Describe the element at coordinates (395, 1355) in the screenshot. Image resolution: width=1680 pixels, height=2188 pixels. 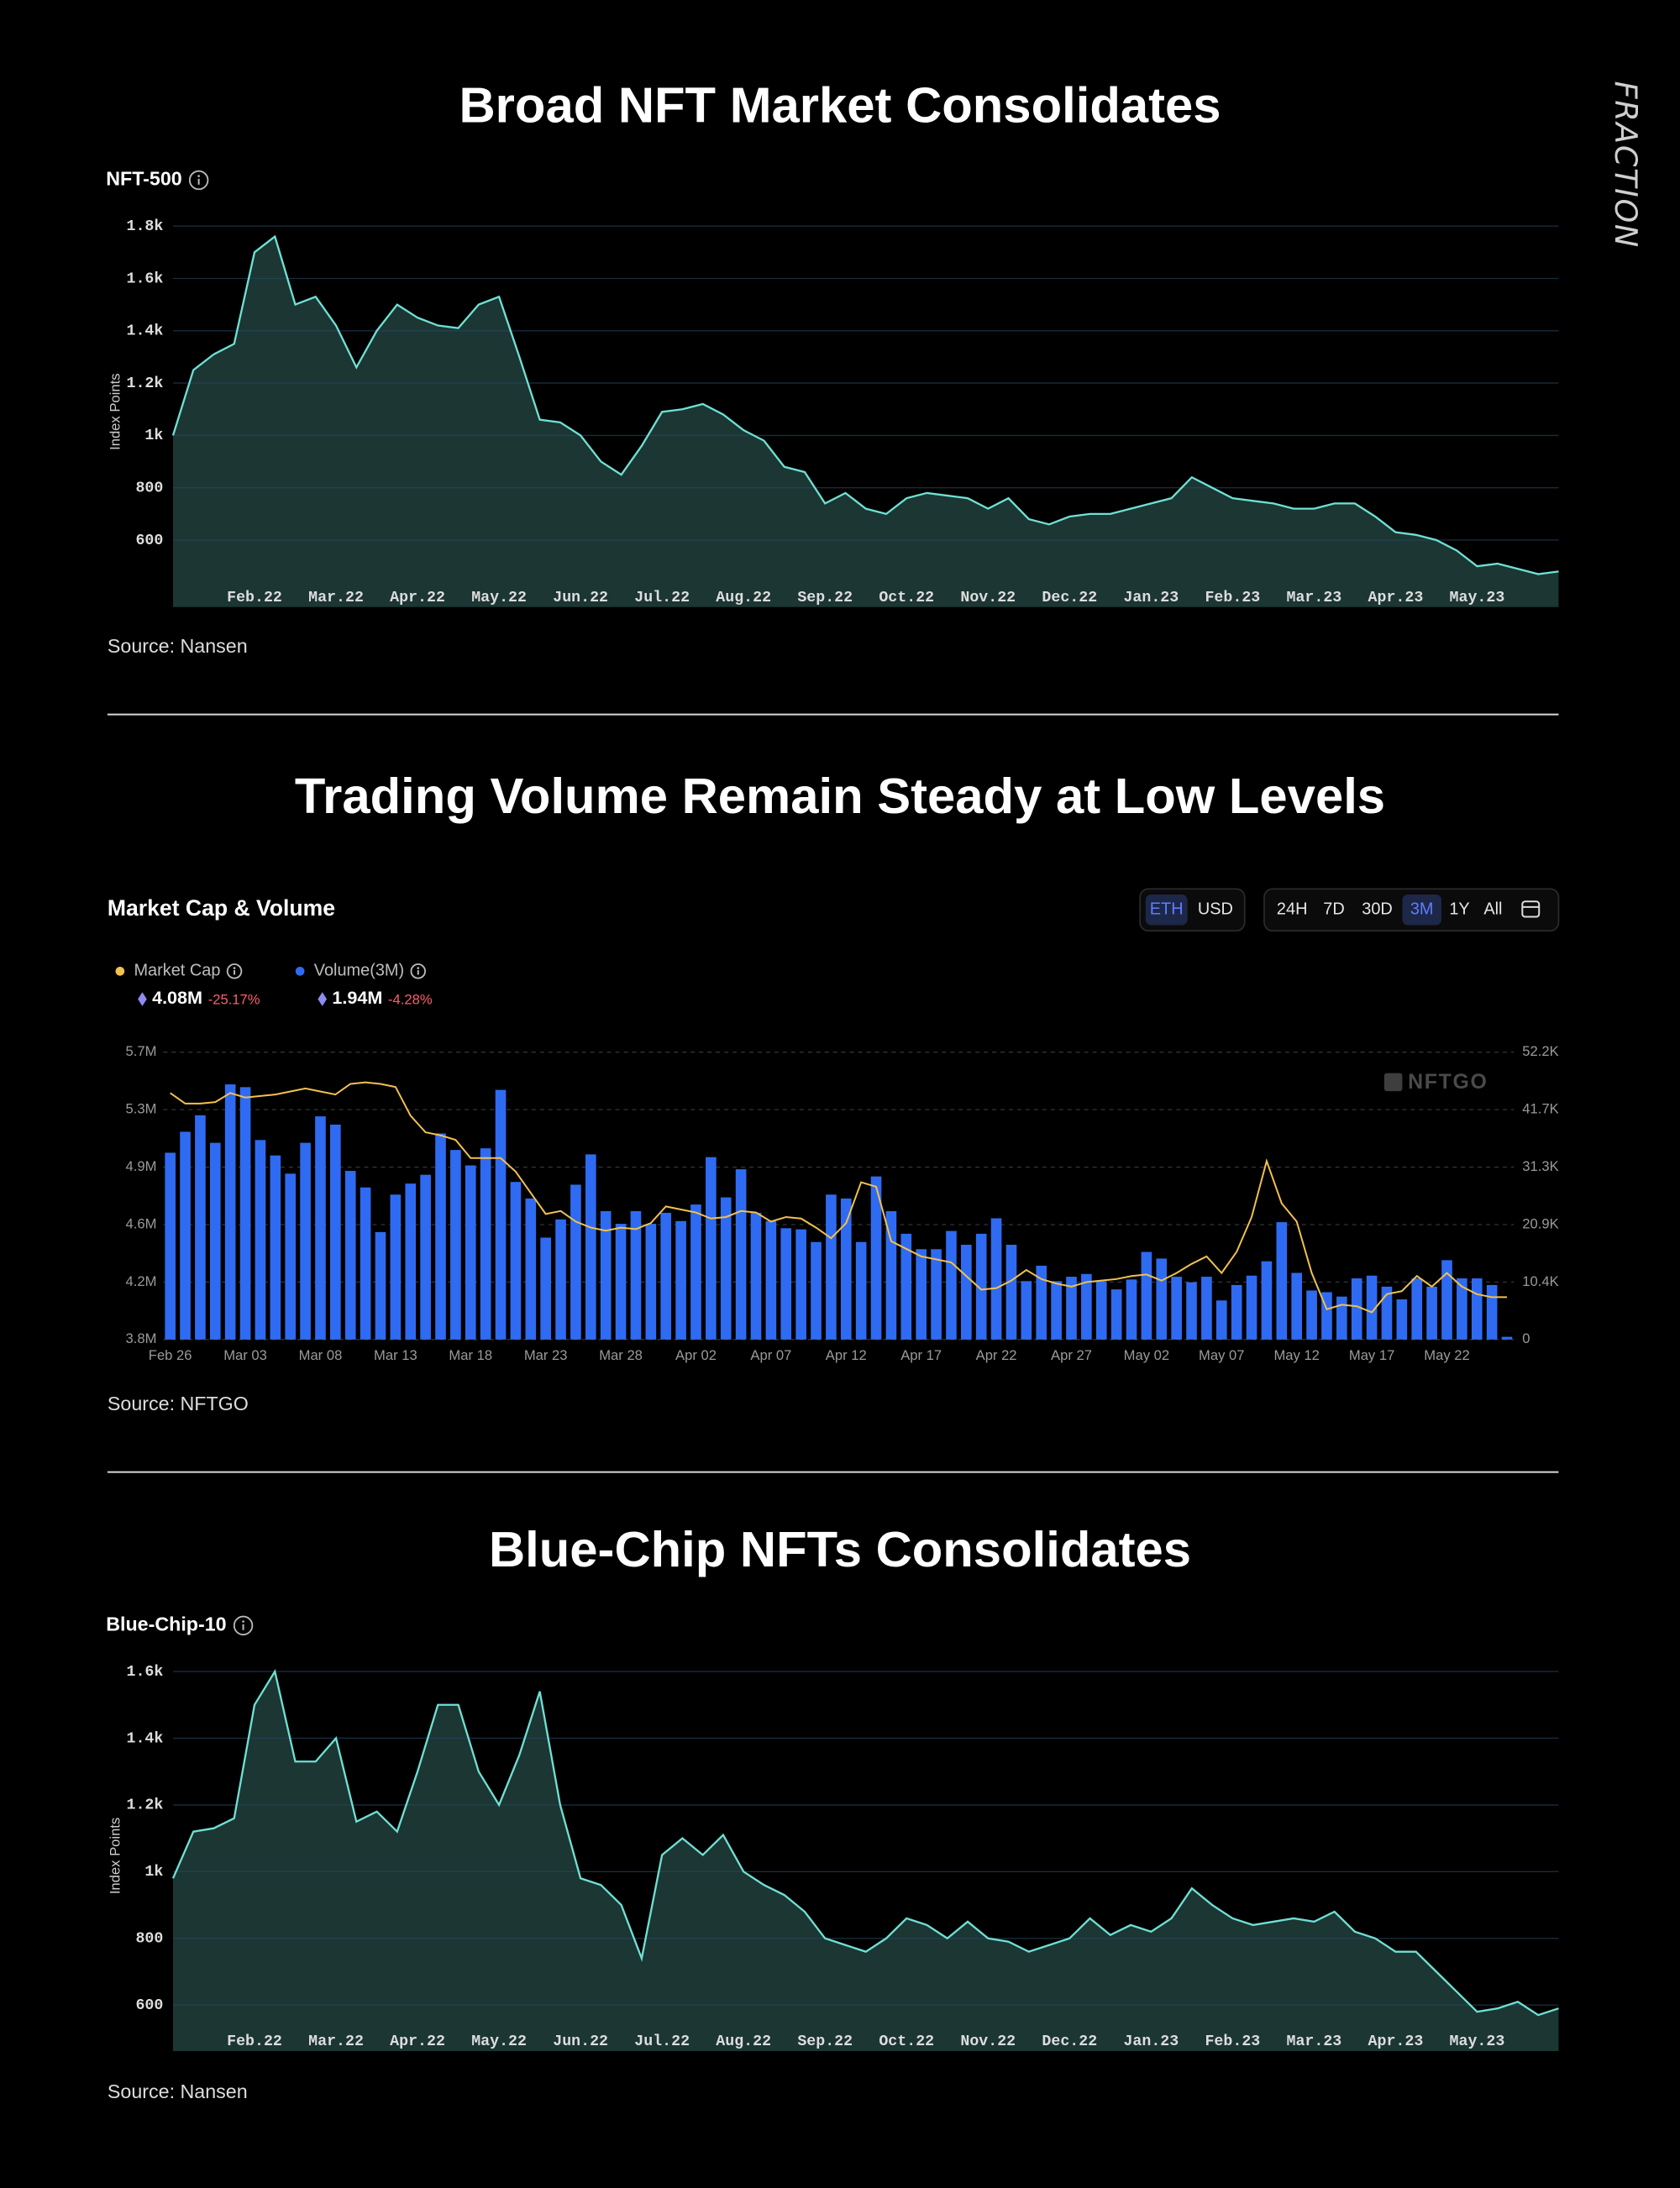
I see `x-tick-label: Mar 13` at that location.